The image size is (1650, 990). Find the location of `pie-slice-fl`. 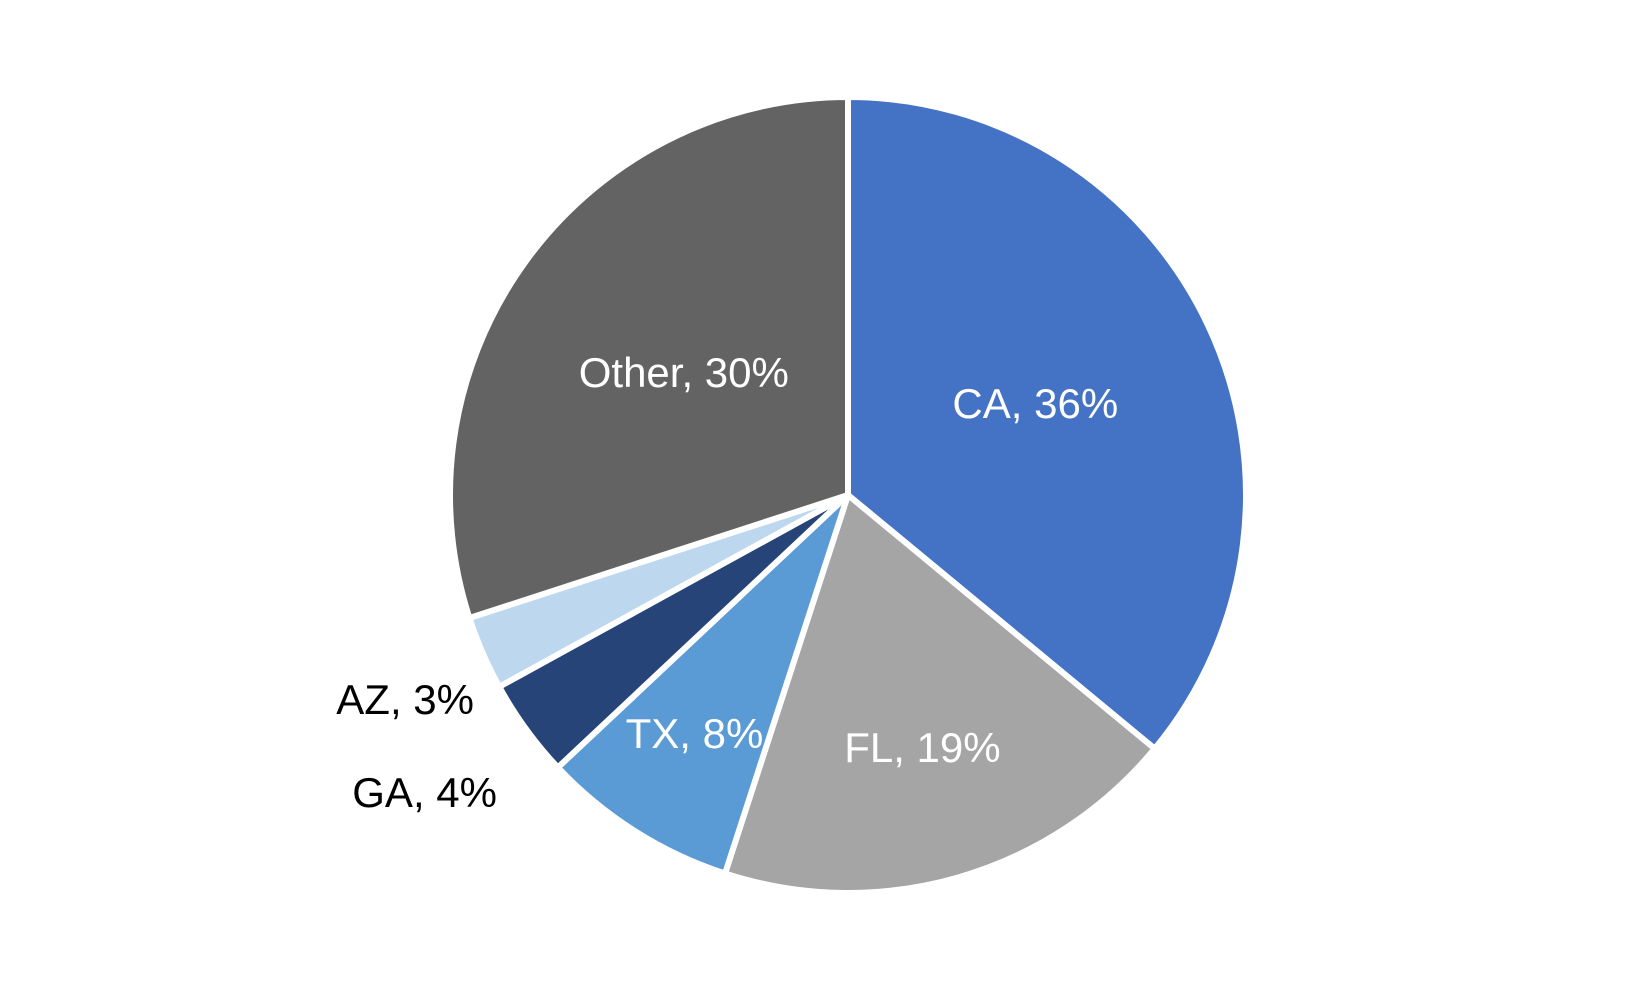

pie-slice-fl is located at coordinates (940, 692).